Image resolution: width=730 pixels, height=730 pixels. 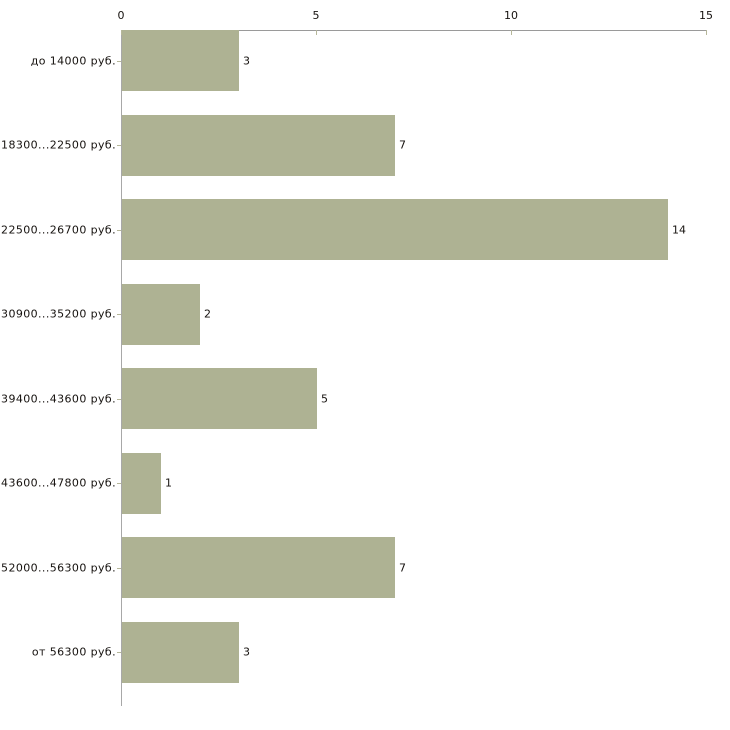 What do you see at coordinates (121, 15) in the screenshot?
I see `x-axis-tick-label: 0` at bounding box center [121, 15].